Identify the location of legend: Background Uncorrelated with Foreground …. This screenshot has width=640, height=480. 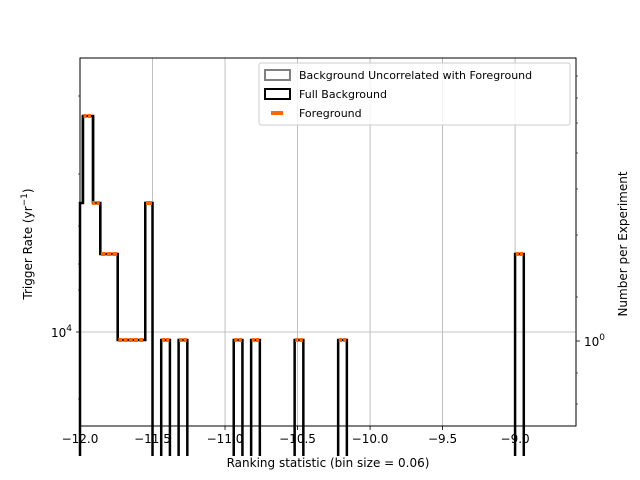
(414, 94).